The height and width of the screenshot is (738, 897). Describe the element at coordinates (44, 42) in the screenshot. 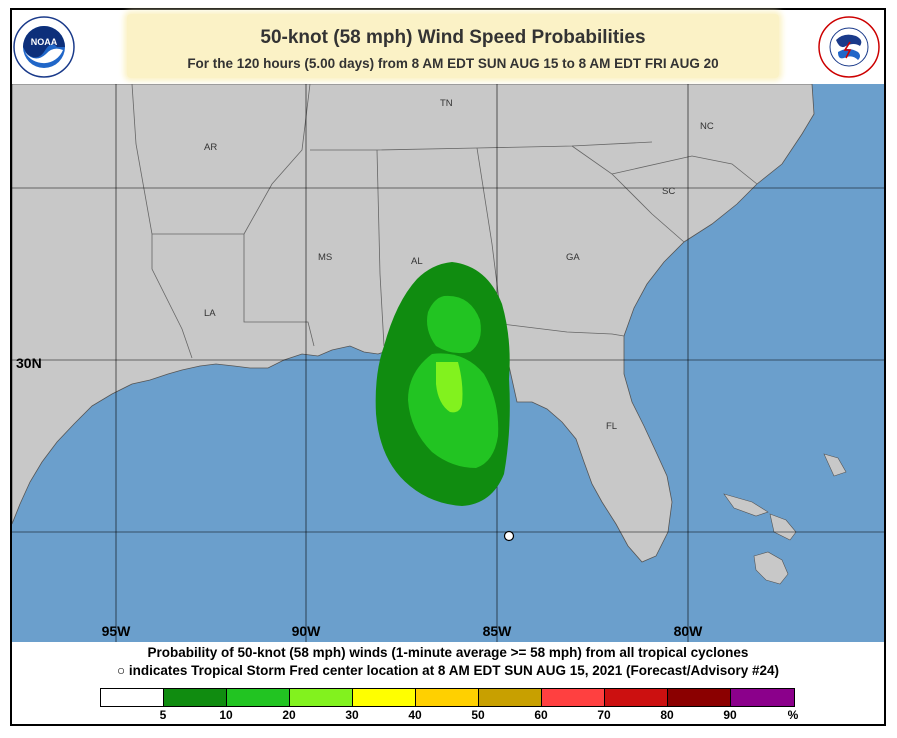

I see `noaa-logo-text: NOAA` at that location.